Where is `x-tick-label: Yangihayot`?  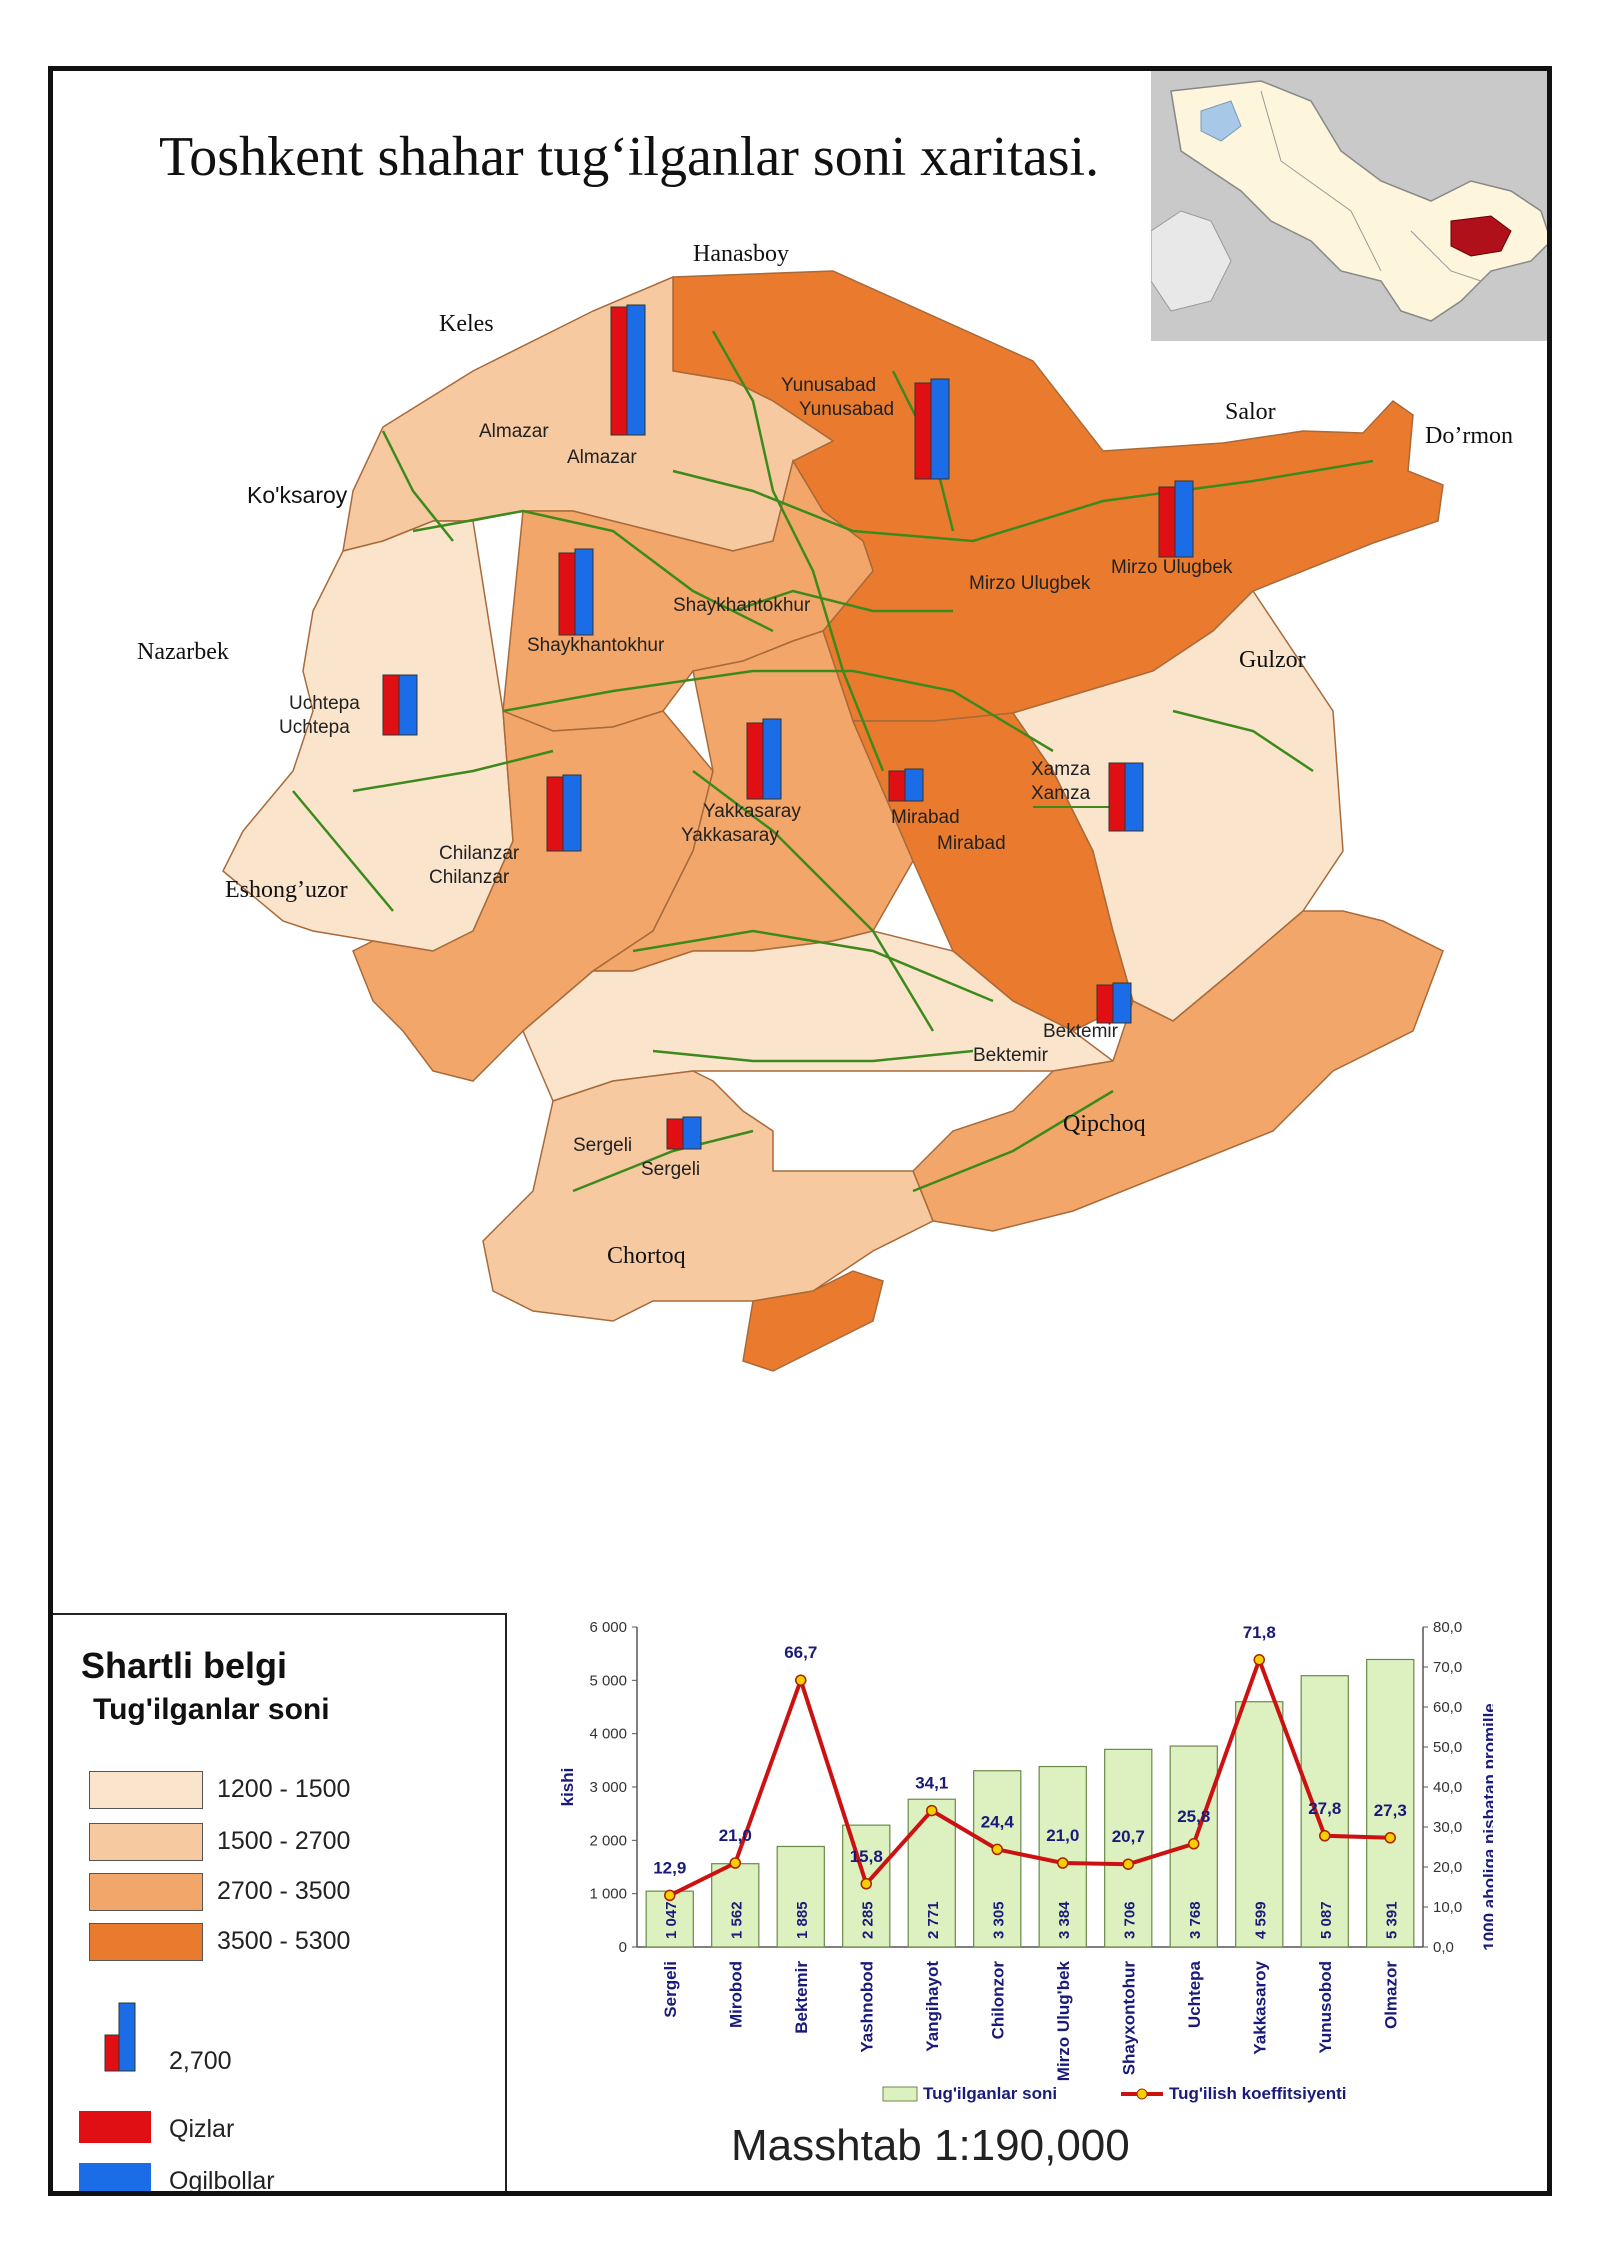
x-tick-label: Yangihayot is located at coordinates (932, 2006).